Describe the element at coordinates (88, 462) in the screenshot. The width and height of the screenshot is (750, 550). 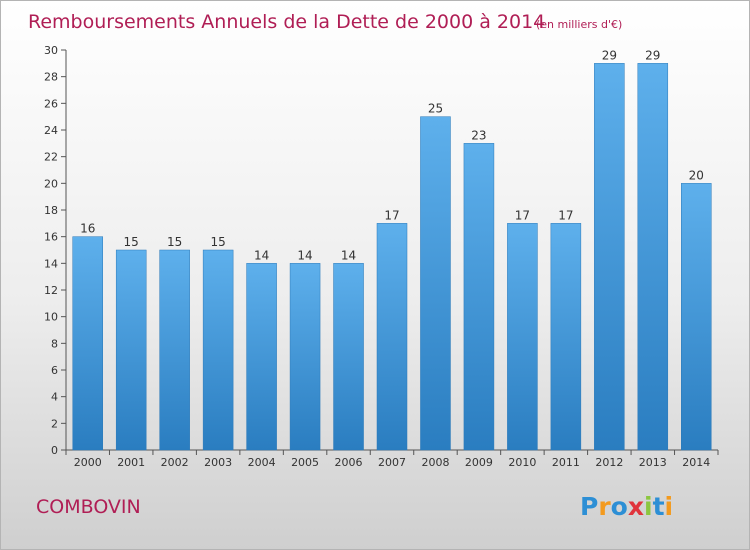
I see `x-tick-label-2000: 2000` at that location.